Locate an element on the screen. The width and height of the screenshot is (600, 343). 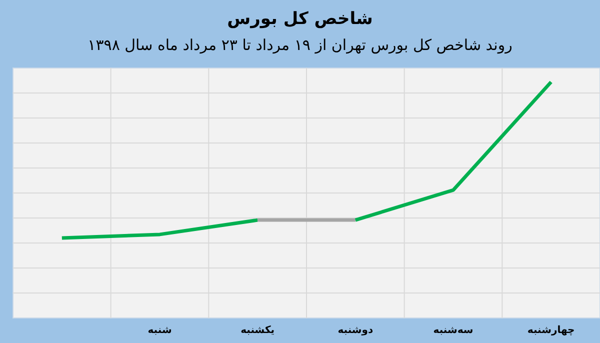
title: شاخص کل بورس is located at coordinates (300, 19).